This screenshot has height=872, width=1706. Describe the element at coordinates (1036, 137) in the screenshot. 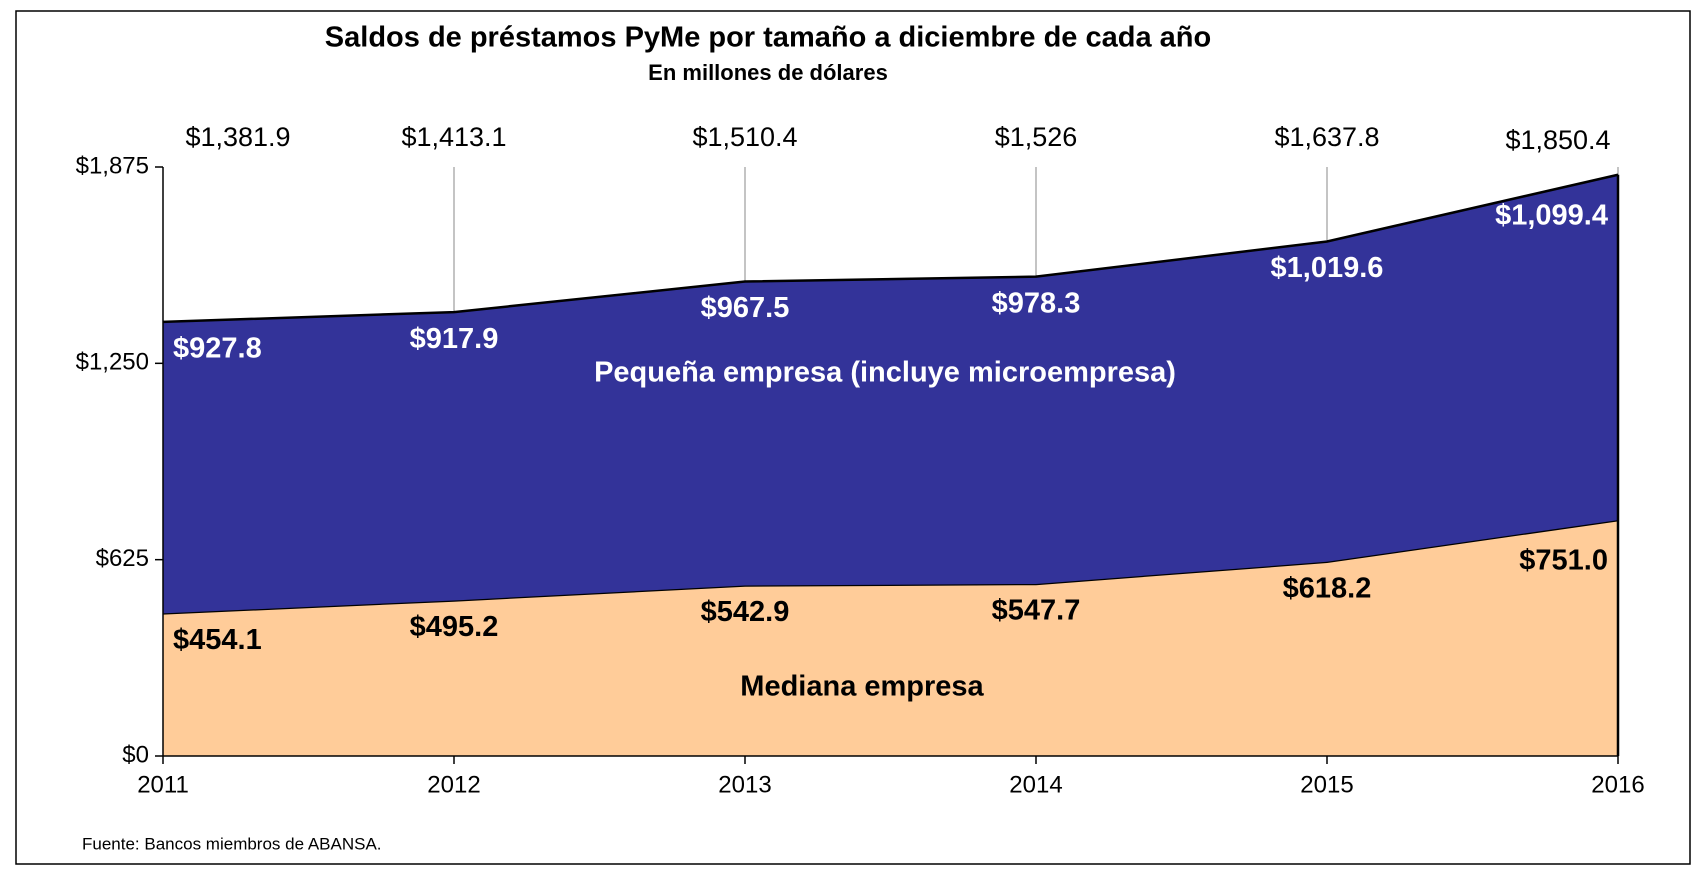

I see `total-label: $1,526` at that location.